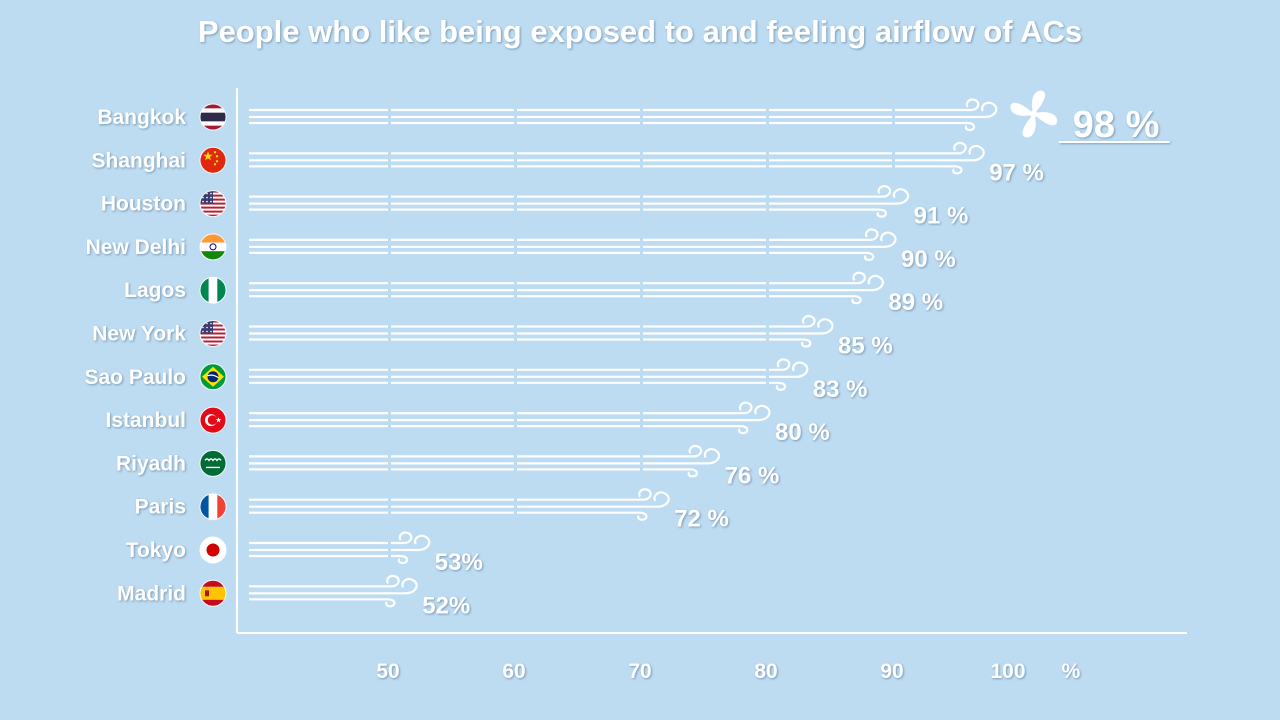  I want to click on nigeria-flag-icon, so click(213, 290).